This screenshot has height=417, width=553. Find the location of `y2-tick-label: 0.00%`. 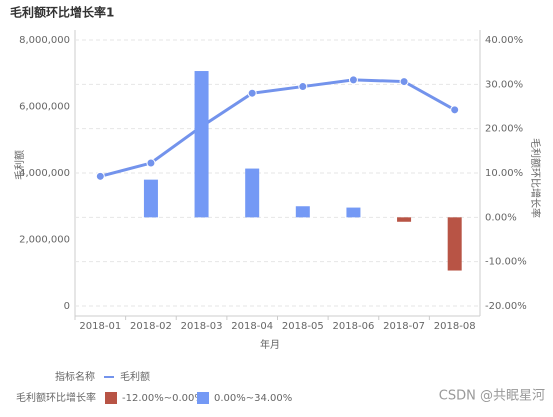

y2-tick-label: 0.00% is located at coordinates (501, 217).